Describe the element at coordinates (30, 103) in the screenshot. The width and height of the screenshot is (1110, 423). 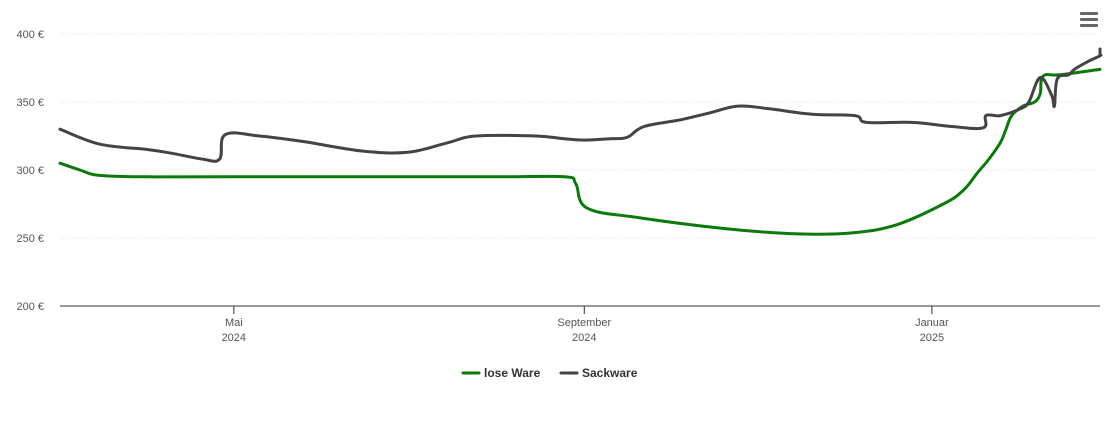
I see `y-tick-label: 350 €` at that location.